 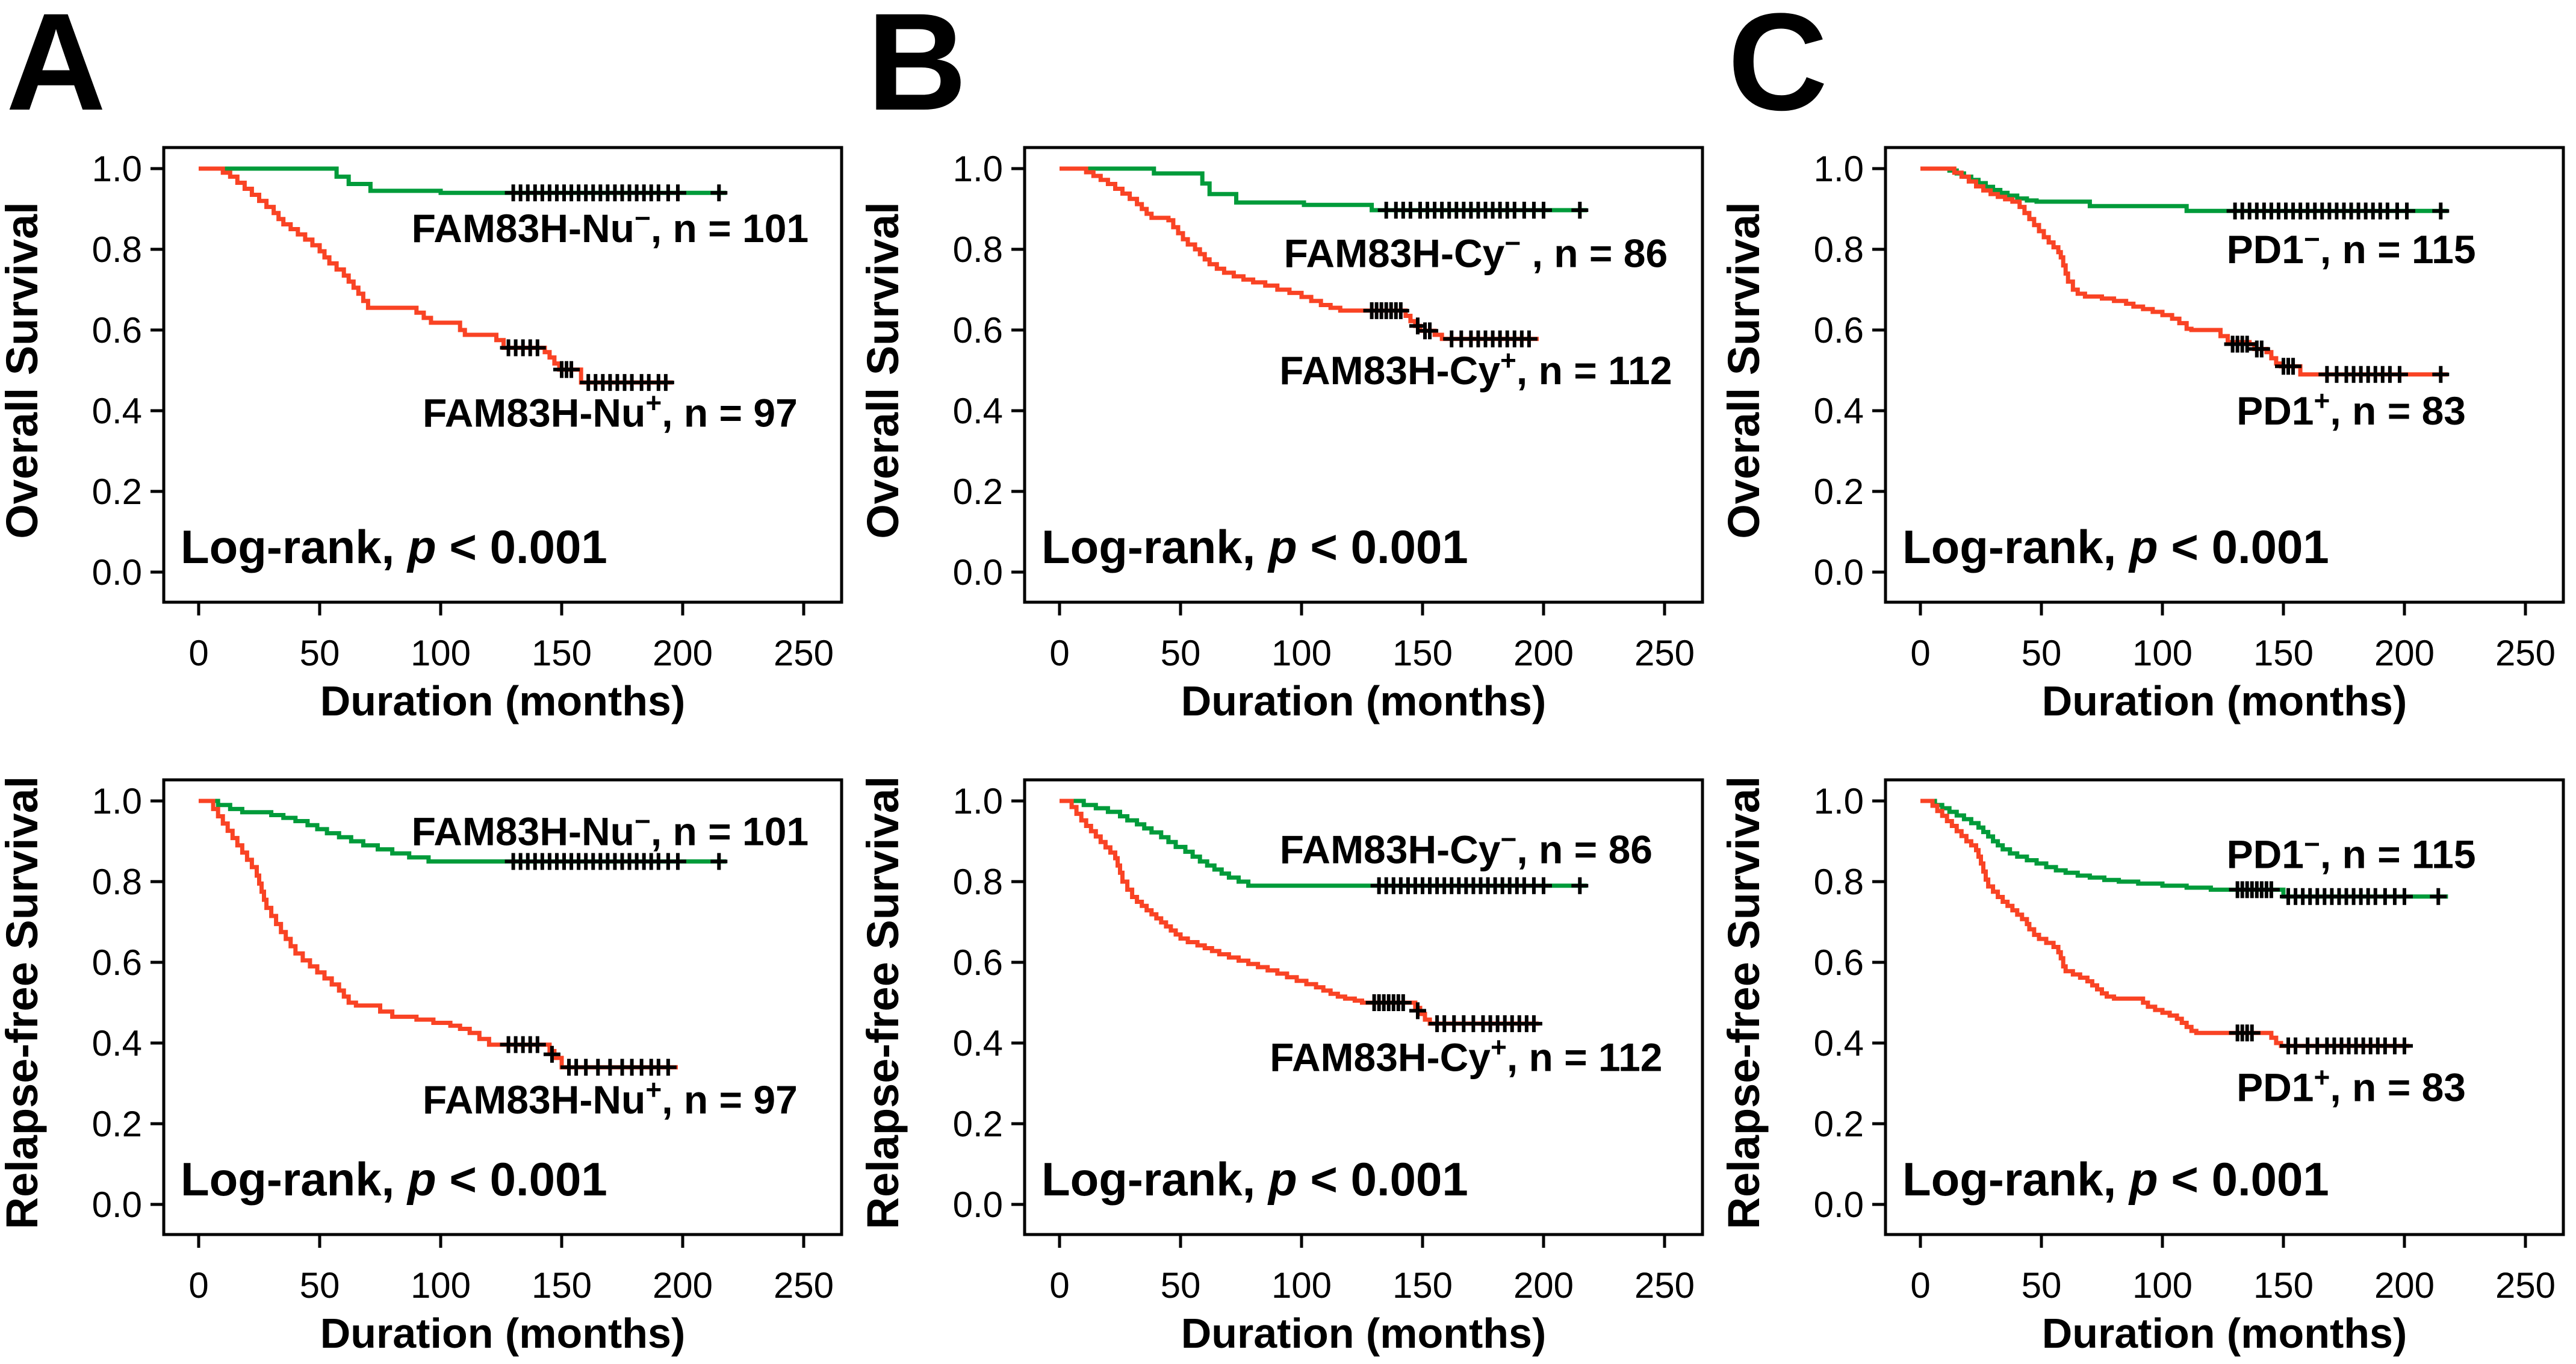 What do you see at coordinates (2164, 923) in the screenshot?
I see `survival-curve-PD1-positive` at bounding box center [2164, 923].